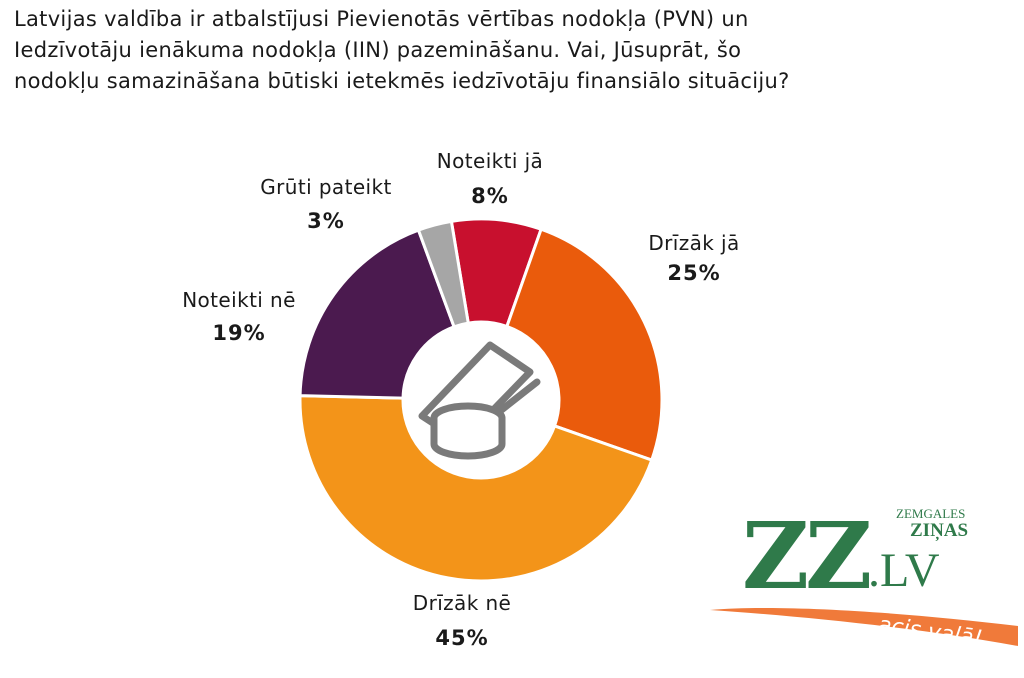  I want to click on logo-swoosh, so click(864, 626).